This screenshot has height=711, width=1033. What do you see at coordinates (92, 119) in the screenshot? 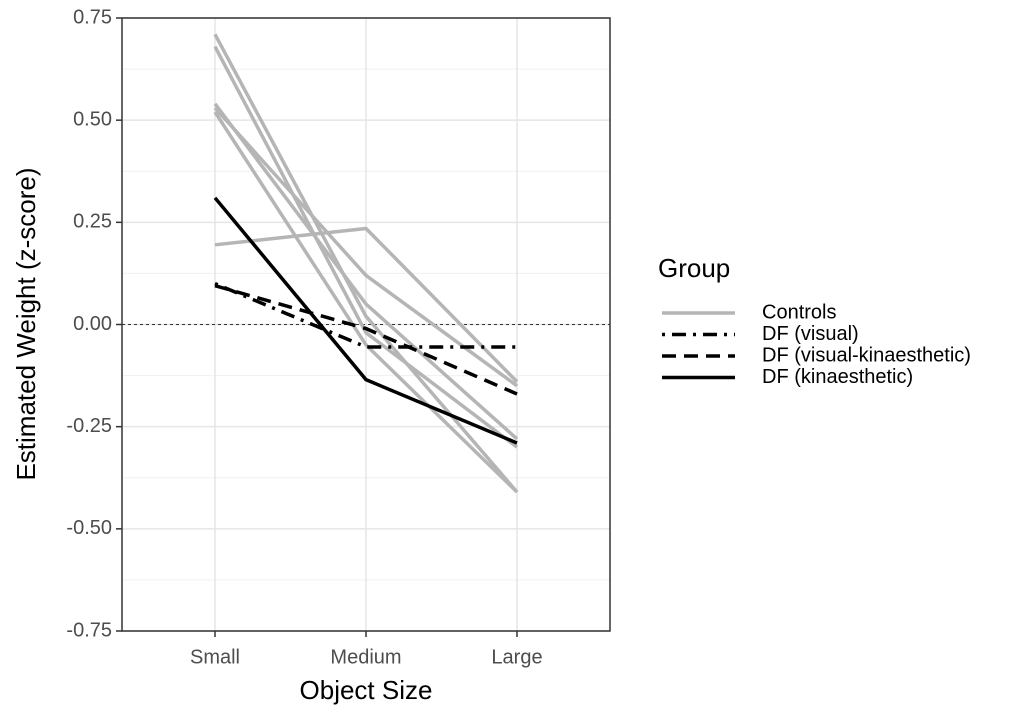
I see `y-tick-label: 0.50` at bounding box center [92, 119].